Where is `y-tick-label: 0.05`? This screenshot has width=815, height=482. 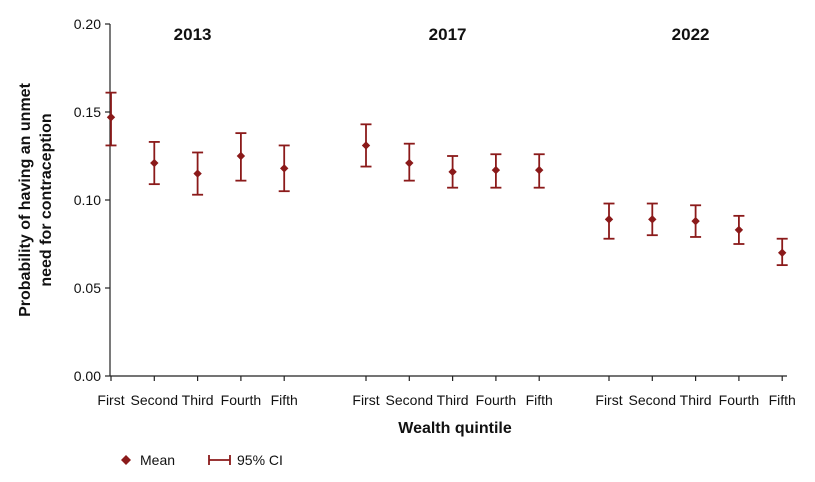 y-tick-label: 0.05 is located at coordinates (87, 288).